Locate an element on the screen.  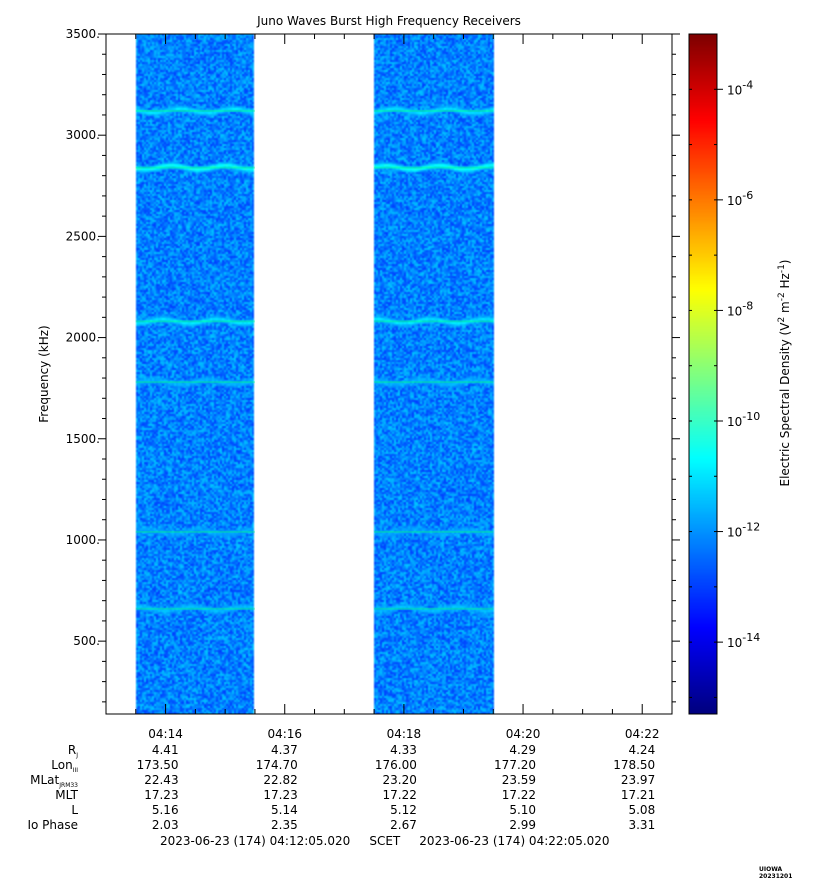
x-tick-label: 04:14 is located at coordinates (165, 734).